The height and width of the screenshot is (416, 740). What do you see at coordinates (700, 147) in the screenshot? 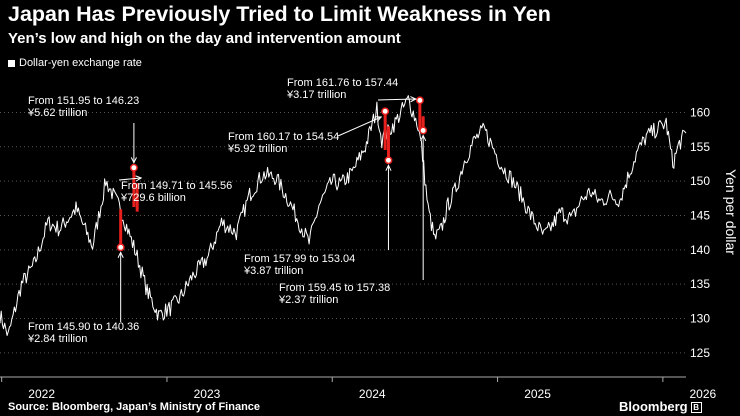
I see `y-tick-155: 155` at bounding box center [700, 147].